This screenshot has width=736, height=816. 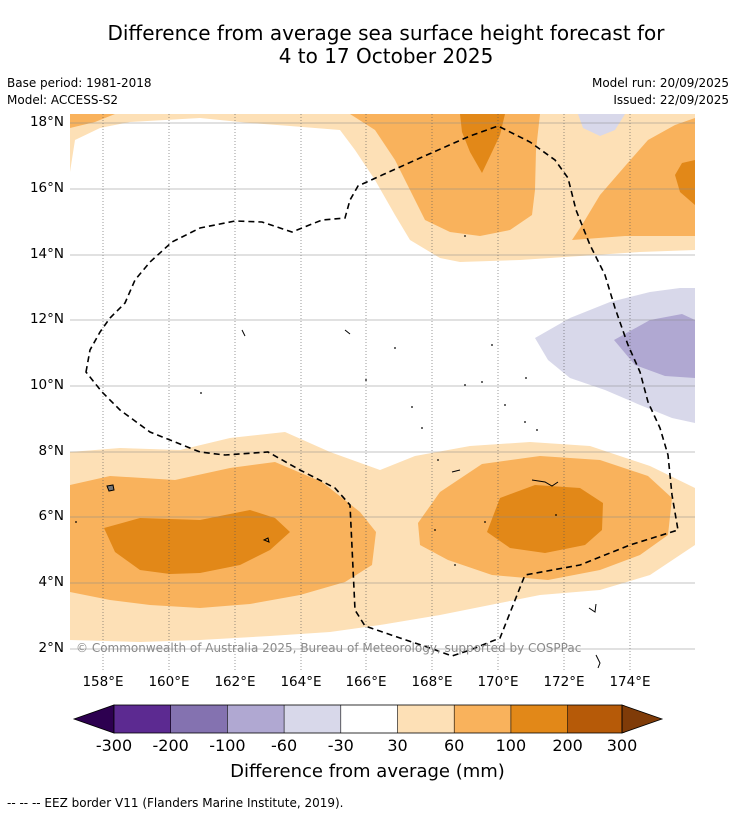 I want to click on contour-60-100-northeast, so click(x=633, y=179).